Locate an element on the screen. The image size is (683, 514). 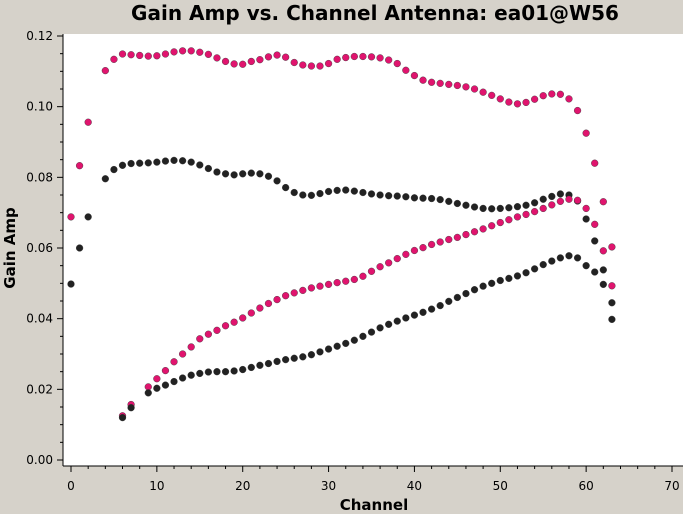
x-tick-label: 10 is located at coordinates (156, 486).